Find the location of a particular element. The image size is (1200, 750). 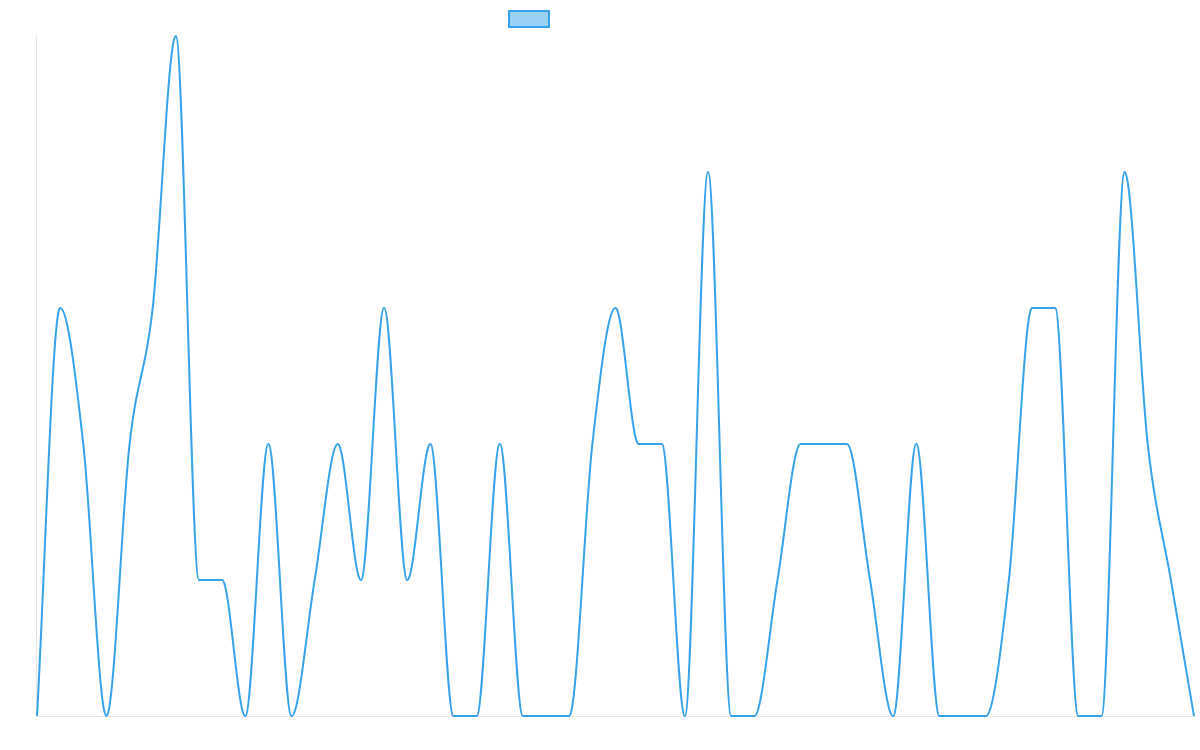

legend-swatch is located at coordinates (529, 19).